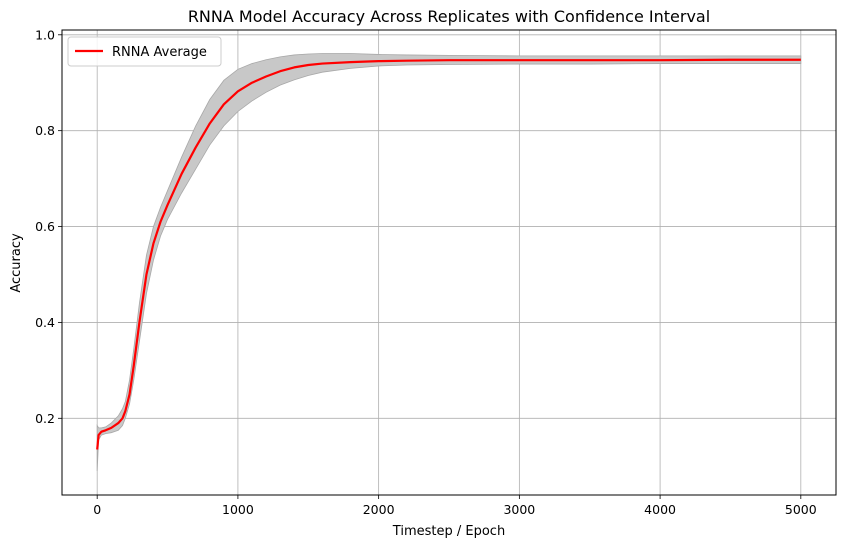 The height and width of the screenshot is (547, 846). I want to click on x-tick-label: 2000, so click(379, 509).